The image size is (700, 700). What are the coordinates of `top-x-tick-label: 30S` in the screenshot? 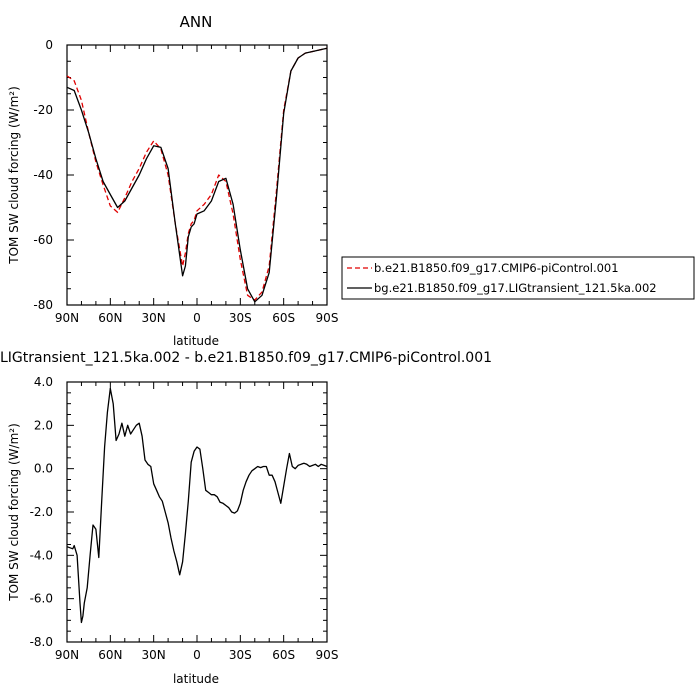 It's located at (240, 318).